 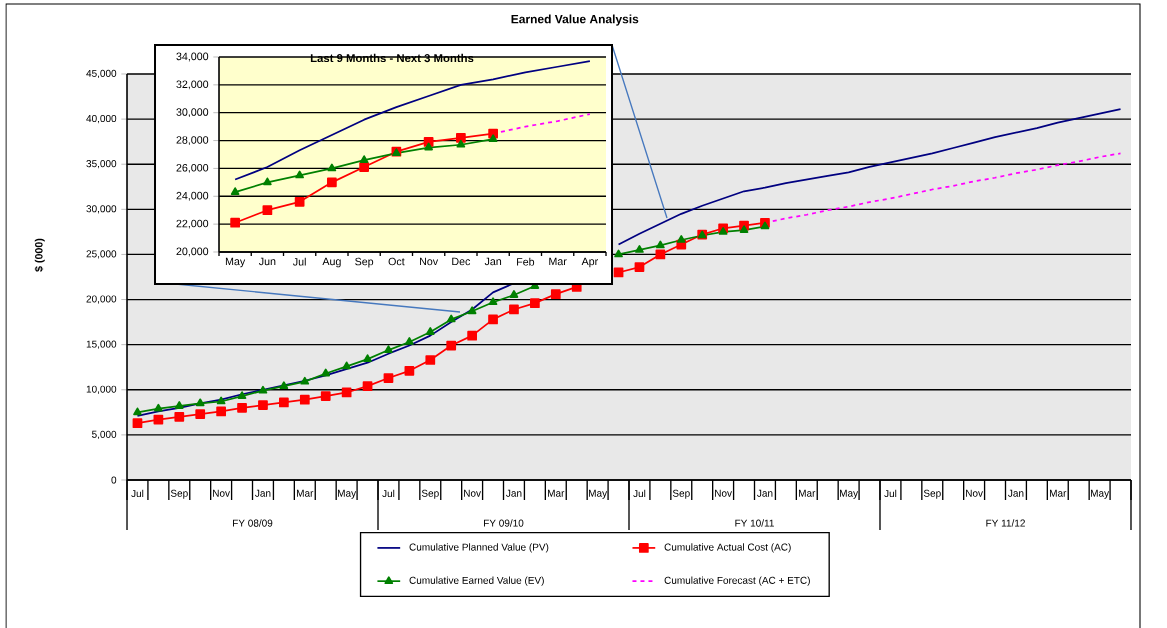 I want to click on x-tick-label: Oct, so click(x=396, y=261).